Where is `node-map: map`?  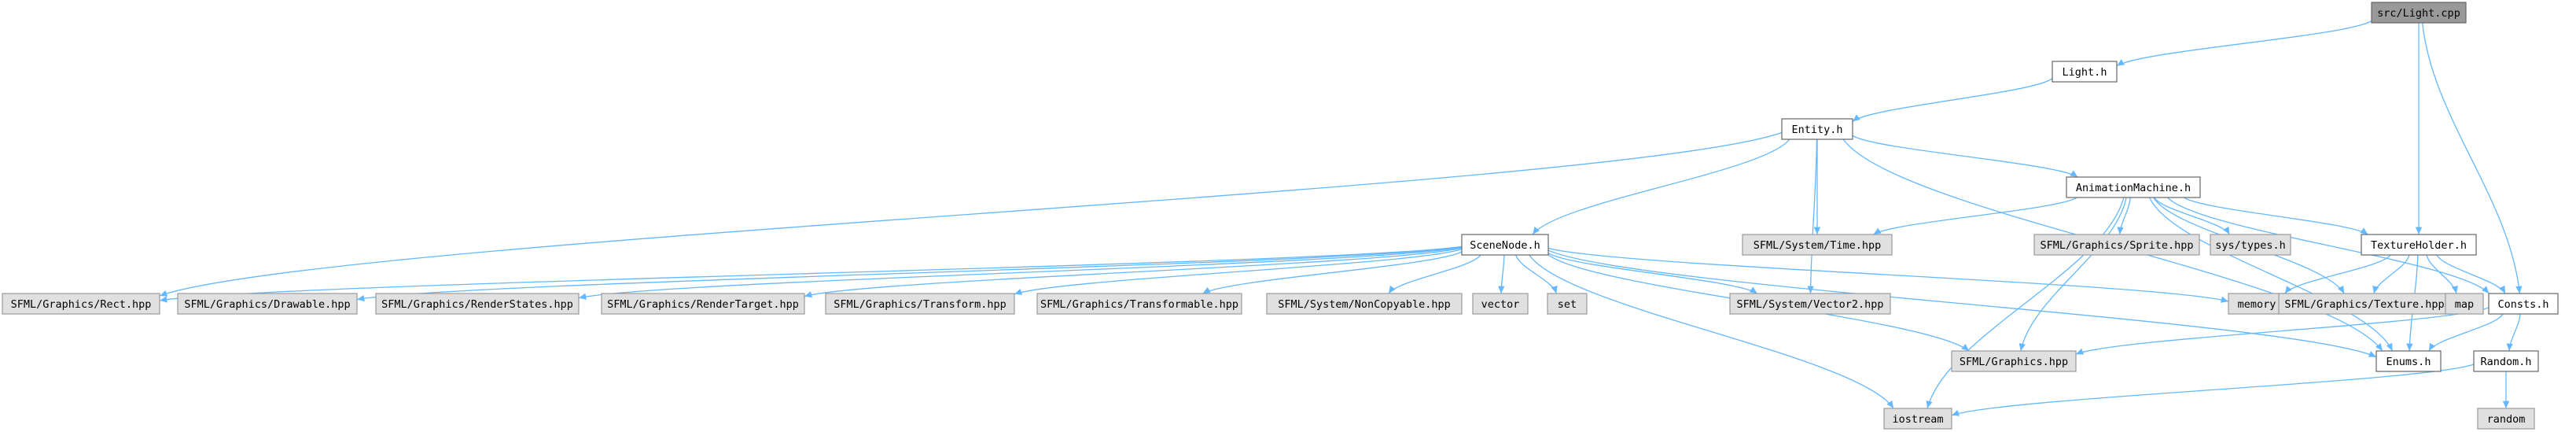 node-map: map is located at coordinates (2464, 304).